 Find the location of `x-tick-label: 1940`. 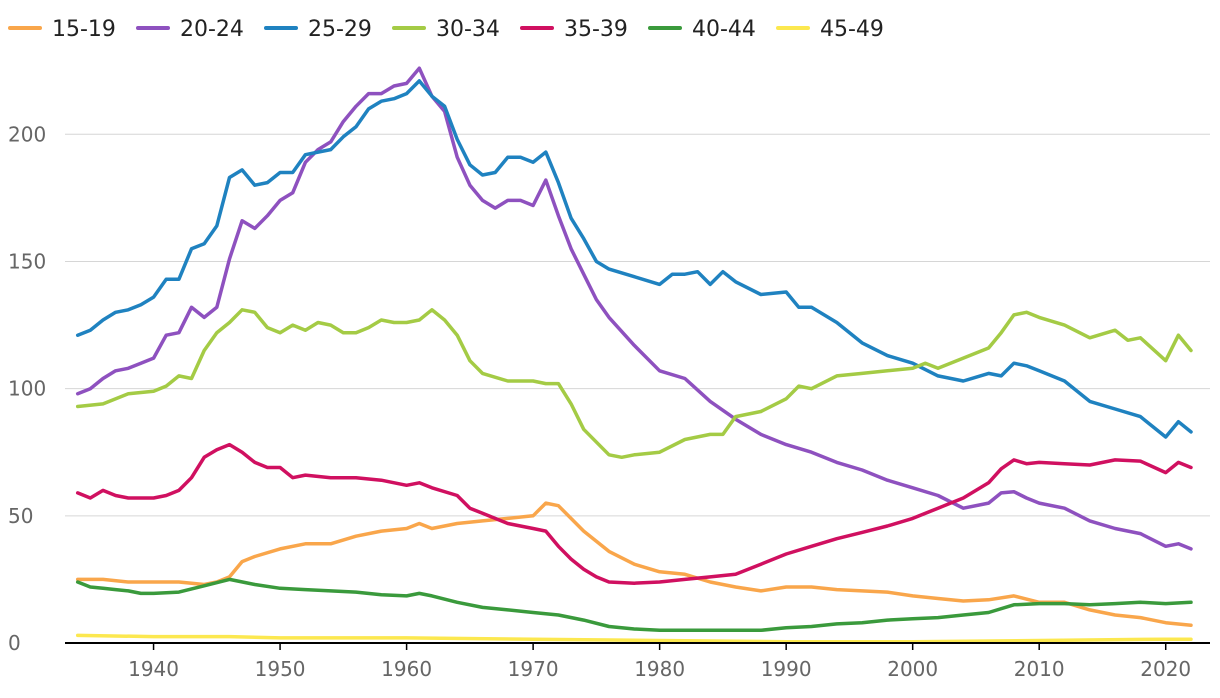

x-tick-label: 1940 is located at coordinates (153, 669).